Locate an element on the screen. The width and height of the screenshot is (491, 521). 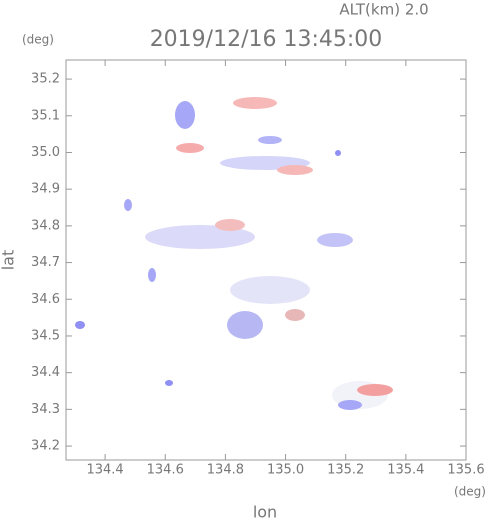
y-tick-label: 35.1 is located at coordinates (45, 115).